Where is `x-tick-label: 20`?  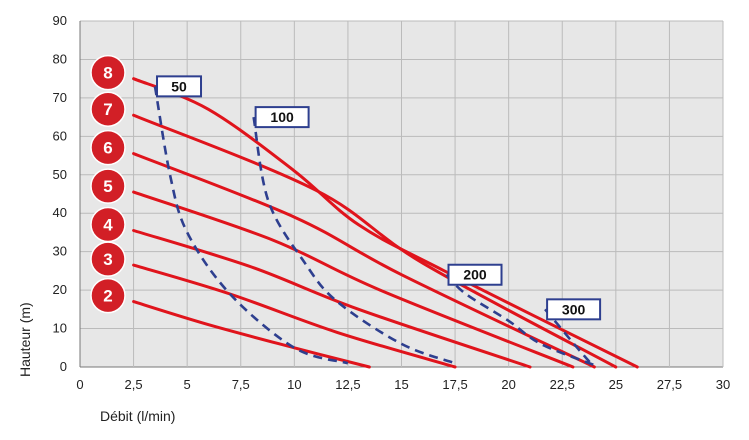 x-tick-label: 20 is located at coordinates (508, 384).